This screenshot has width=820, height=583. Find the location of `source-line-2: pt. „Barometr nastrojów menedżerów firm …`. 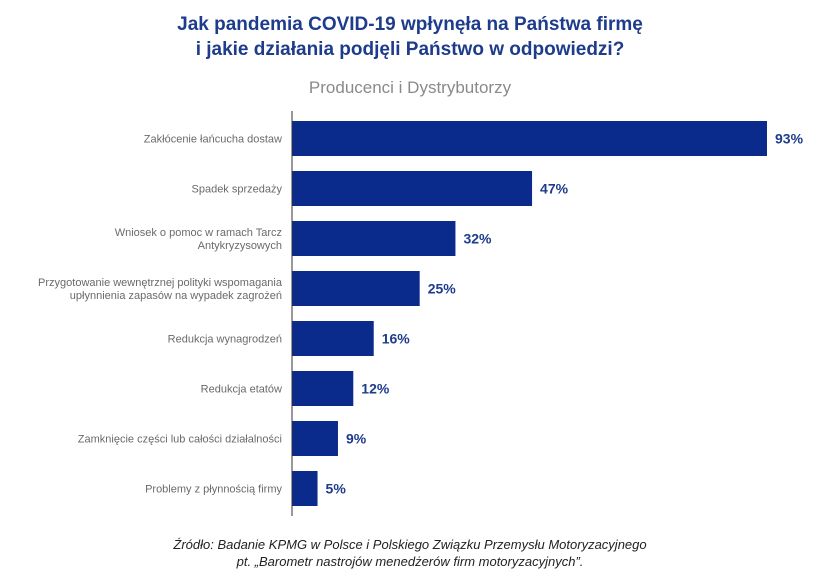

source-line-2: pt. „Barometr nastrojów menedżerów firm … is located at coordinates (410, 561).